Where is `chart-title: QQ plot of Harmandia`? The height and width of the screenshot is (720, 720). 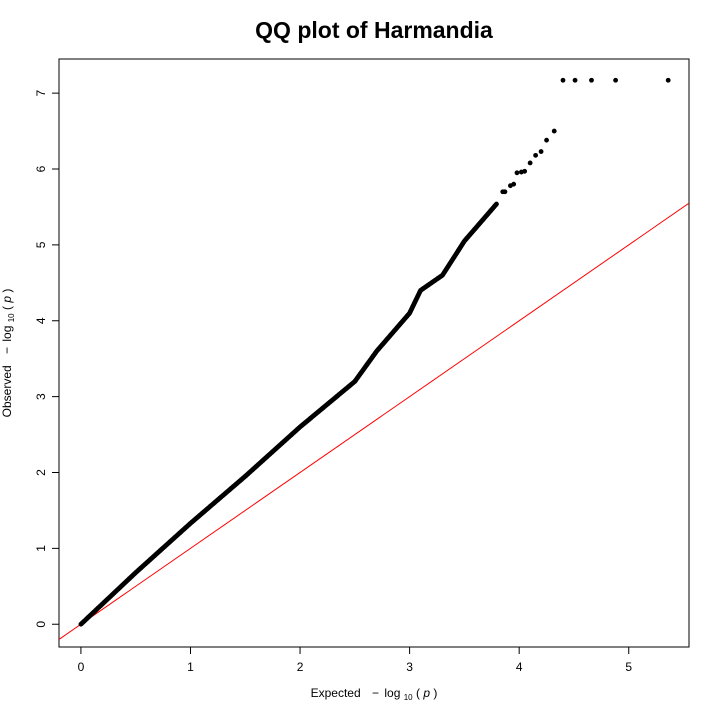
chart-title: QQ plot of Harmandia is located at coordinates (374, 30).